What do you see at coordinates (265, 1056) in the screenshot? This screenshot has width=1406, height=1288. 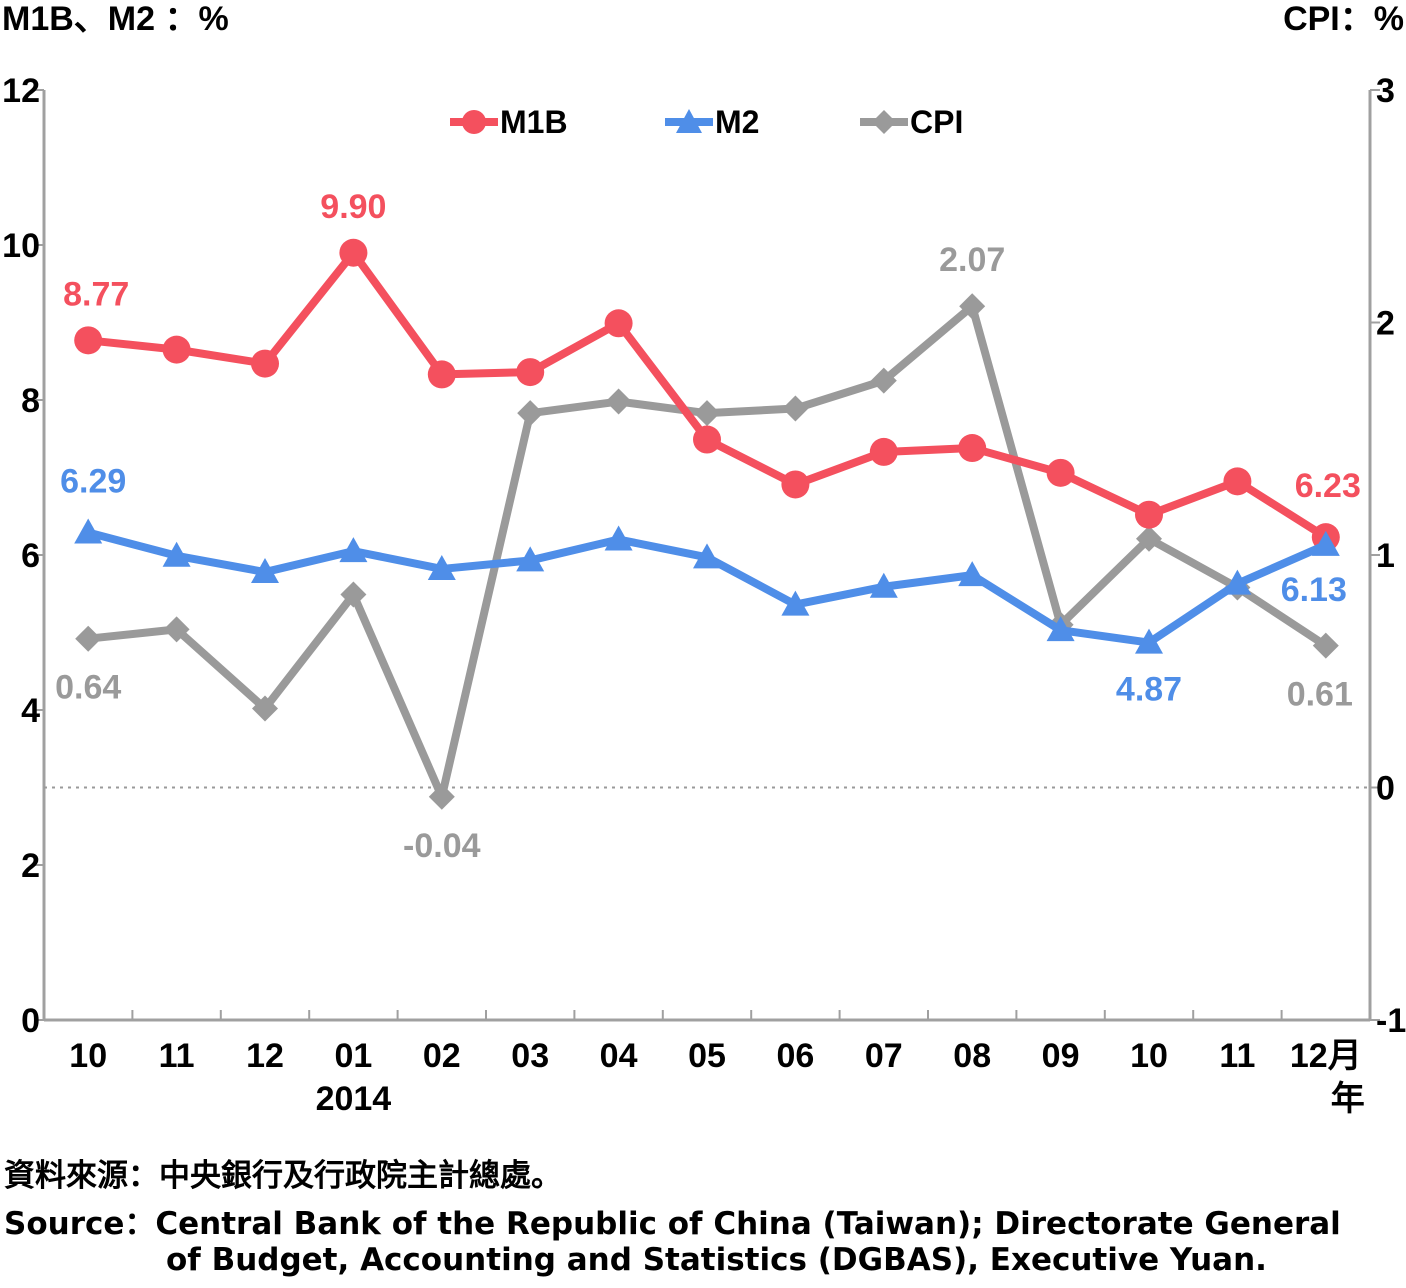 I see `x-tick-label: 12` at bounding box center [265, 1056].